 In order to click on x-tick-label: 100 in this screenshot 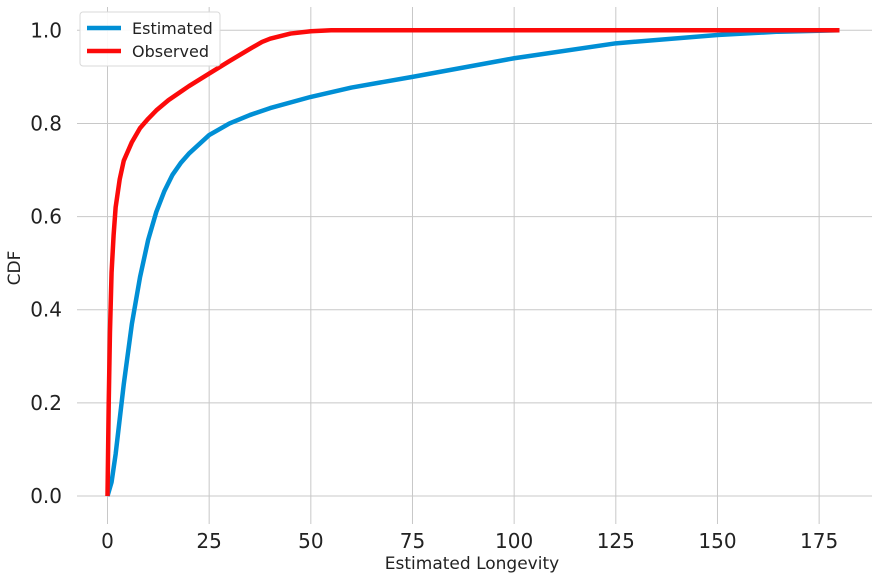, I will do `click(514, 541)`.